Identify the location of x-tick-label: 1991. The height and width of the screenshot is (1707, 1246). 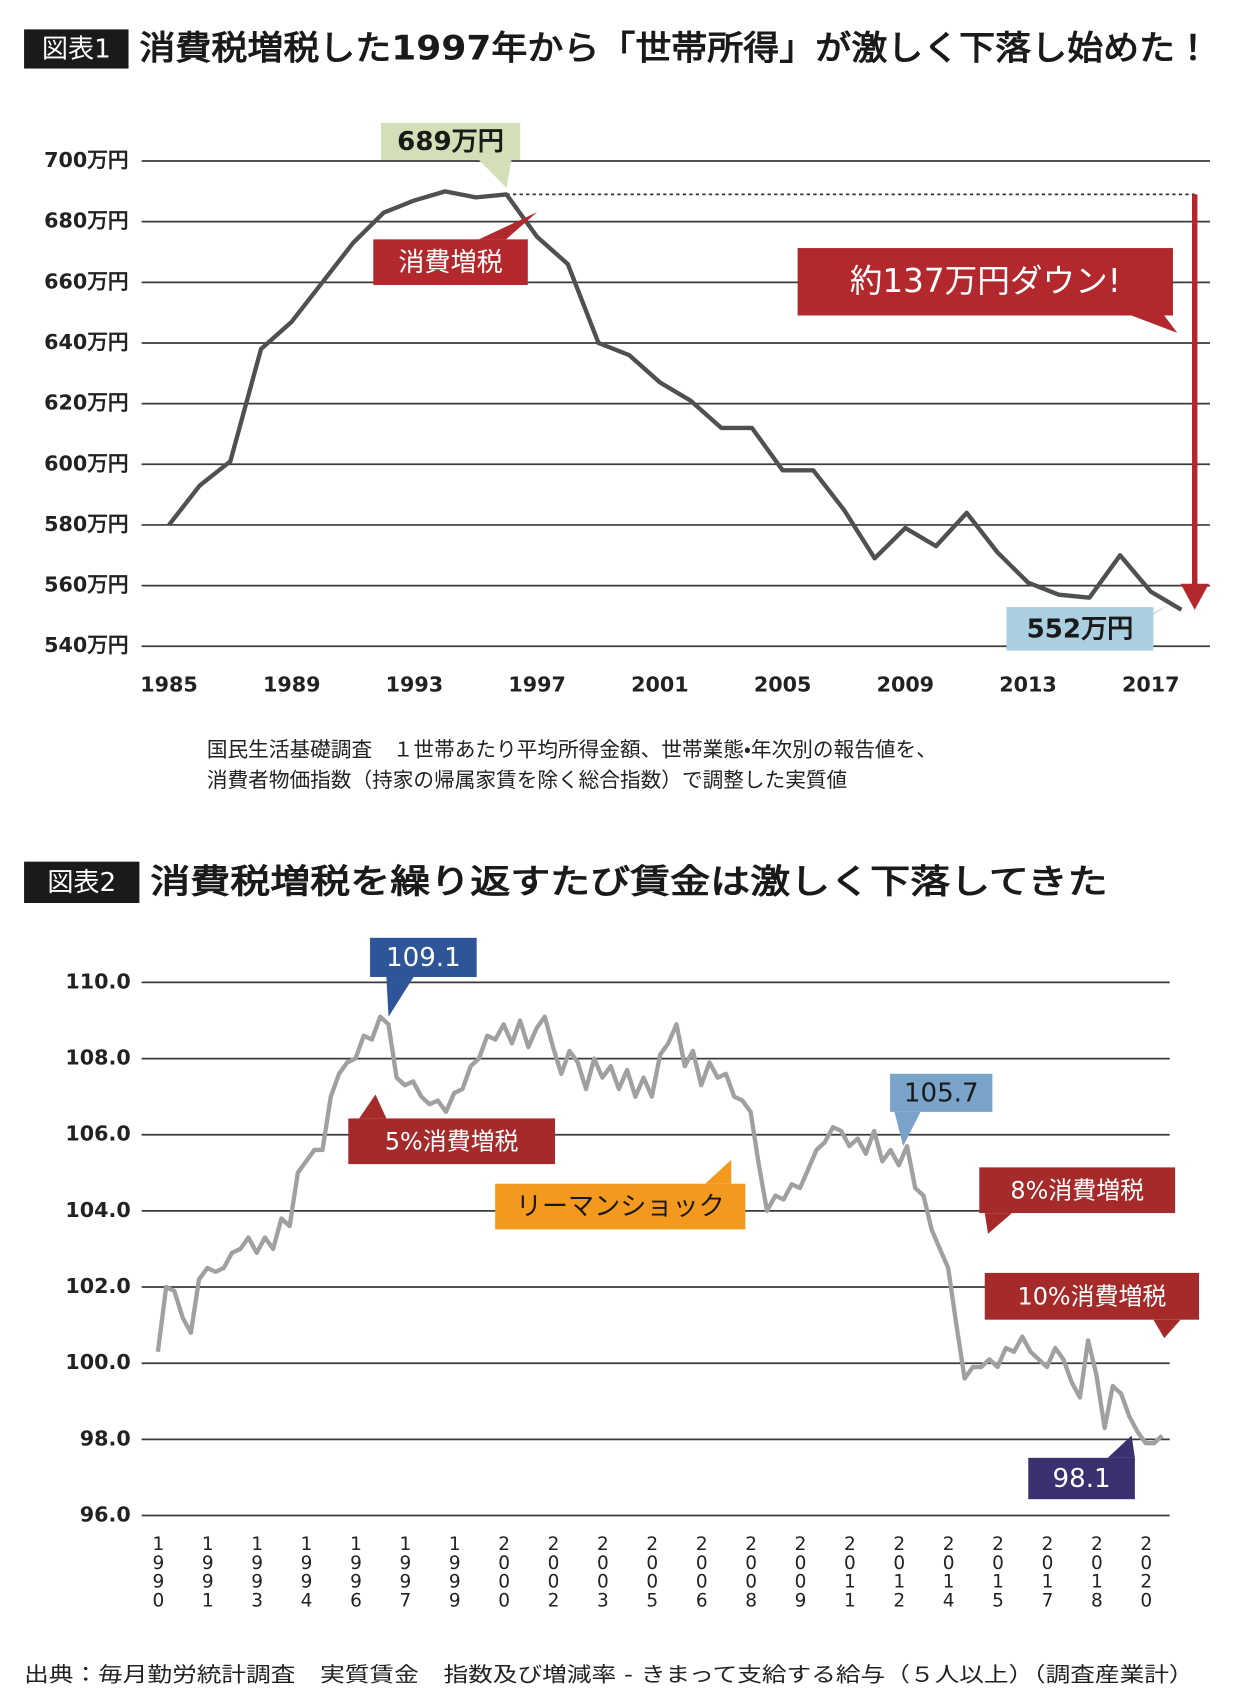
(207, 1571).